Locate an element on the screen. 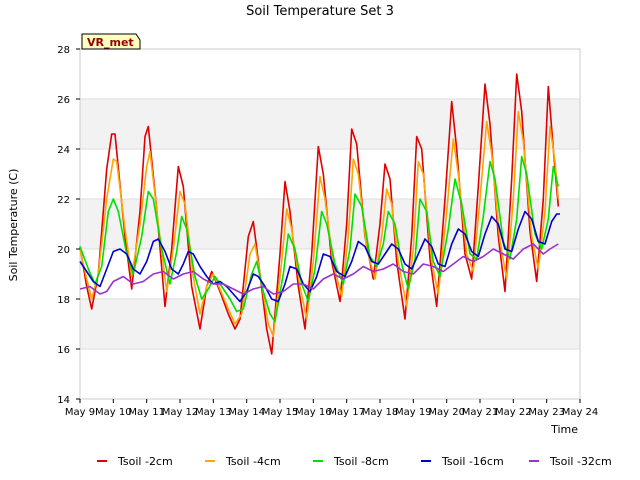  x-tick-label: May 22 is located at coordinates (513, 412).